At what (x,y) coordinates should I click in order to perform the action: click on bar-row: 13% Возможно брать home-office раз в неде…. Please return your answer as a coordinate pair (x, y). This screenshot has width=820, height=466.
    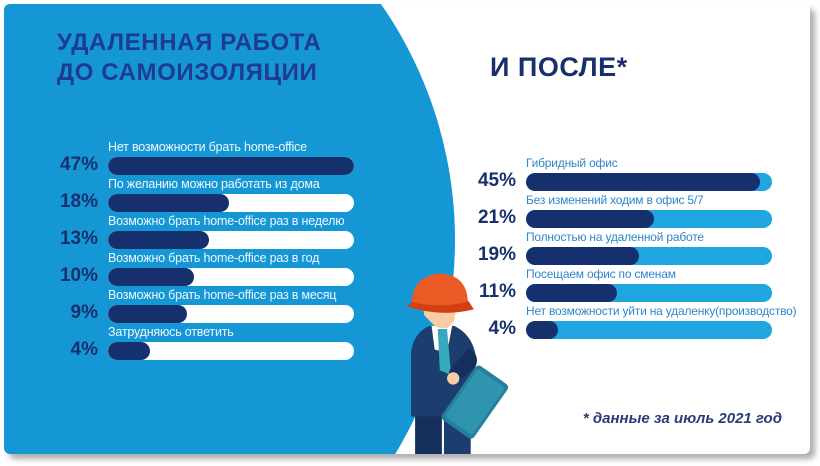
    Looking at the image, I should click on (202, 230).